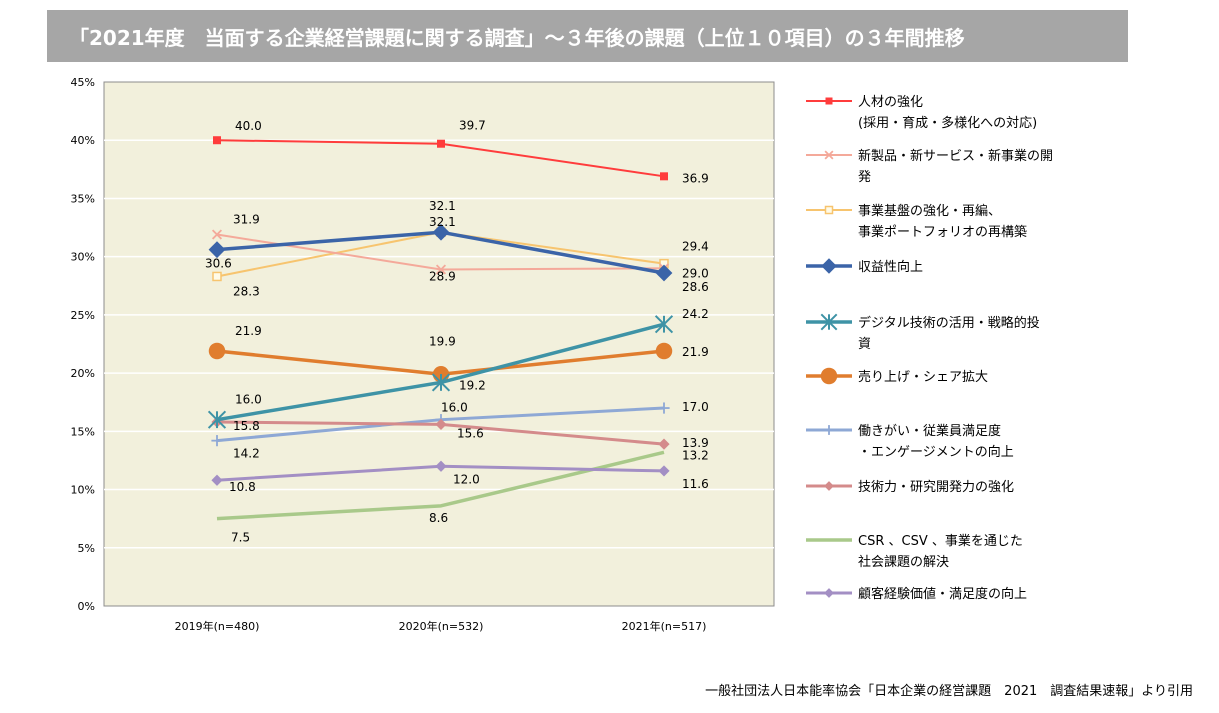  Describe the element at coordinates (936, 487) in the screenshot. I see `legend-label: 技術力・研究開発力の強化` at that location.